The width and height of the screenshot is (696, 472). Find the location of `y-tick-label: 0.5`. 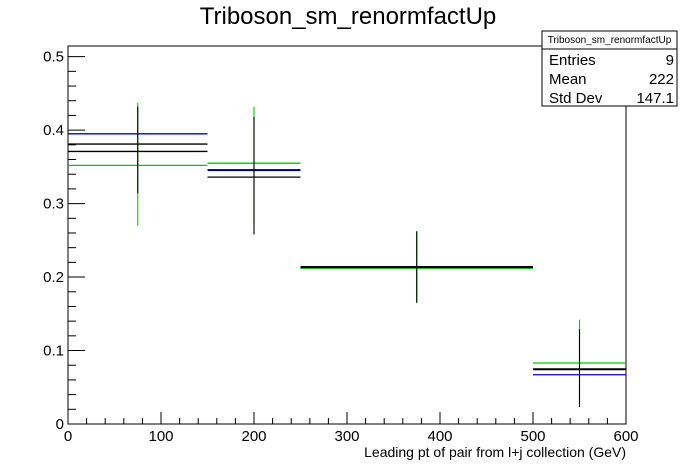

y-tick-label: 0.5 is located at coordinates (53, 57).